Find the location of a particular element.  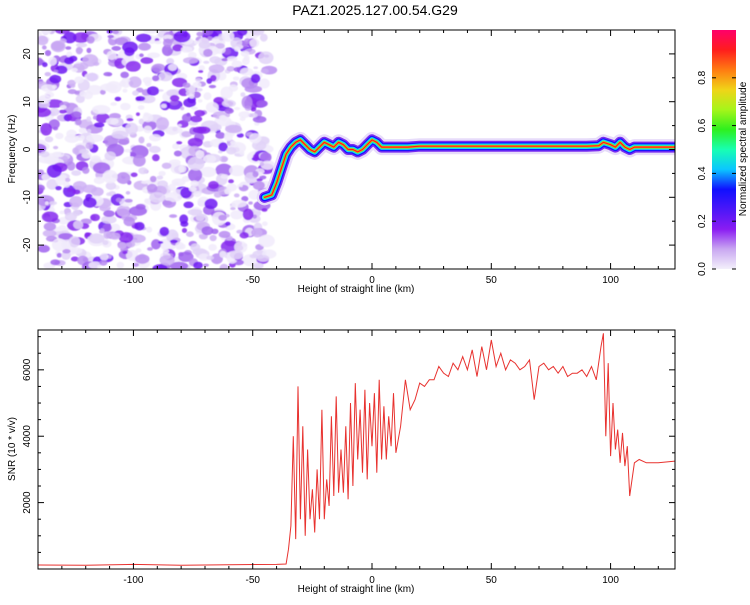

spectrogram-x-axis-label: Height of straight line (km) is located at coordinates (356, 289).